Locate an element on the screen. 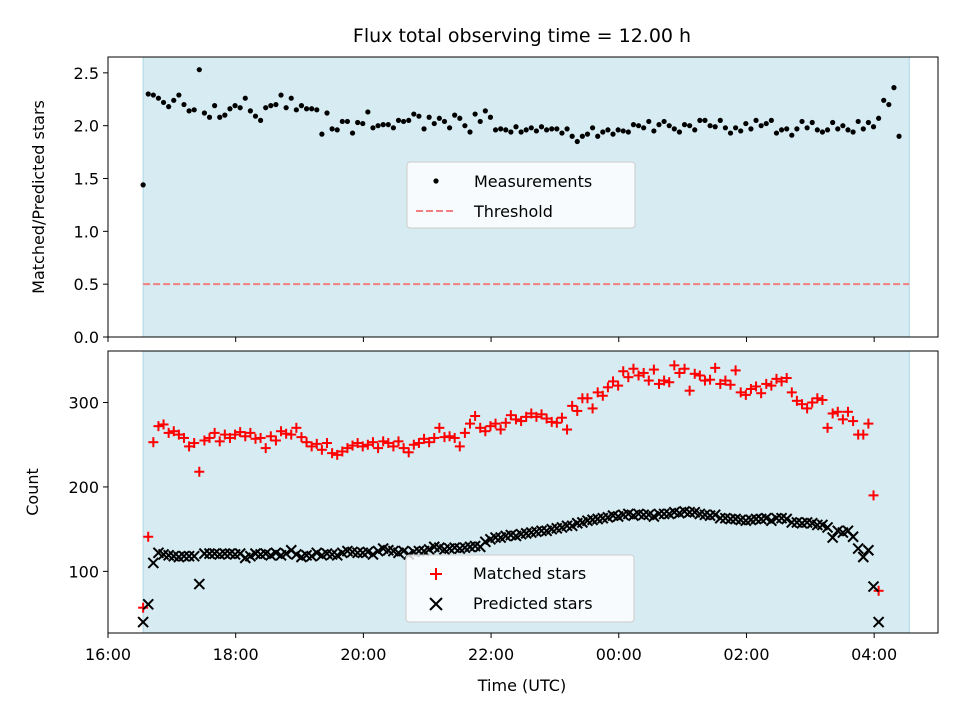 Image resolution: width=960 pixels, height=720 pixels. y-tick-label: 300 is located at coordinates (83, 403).